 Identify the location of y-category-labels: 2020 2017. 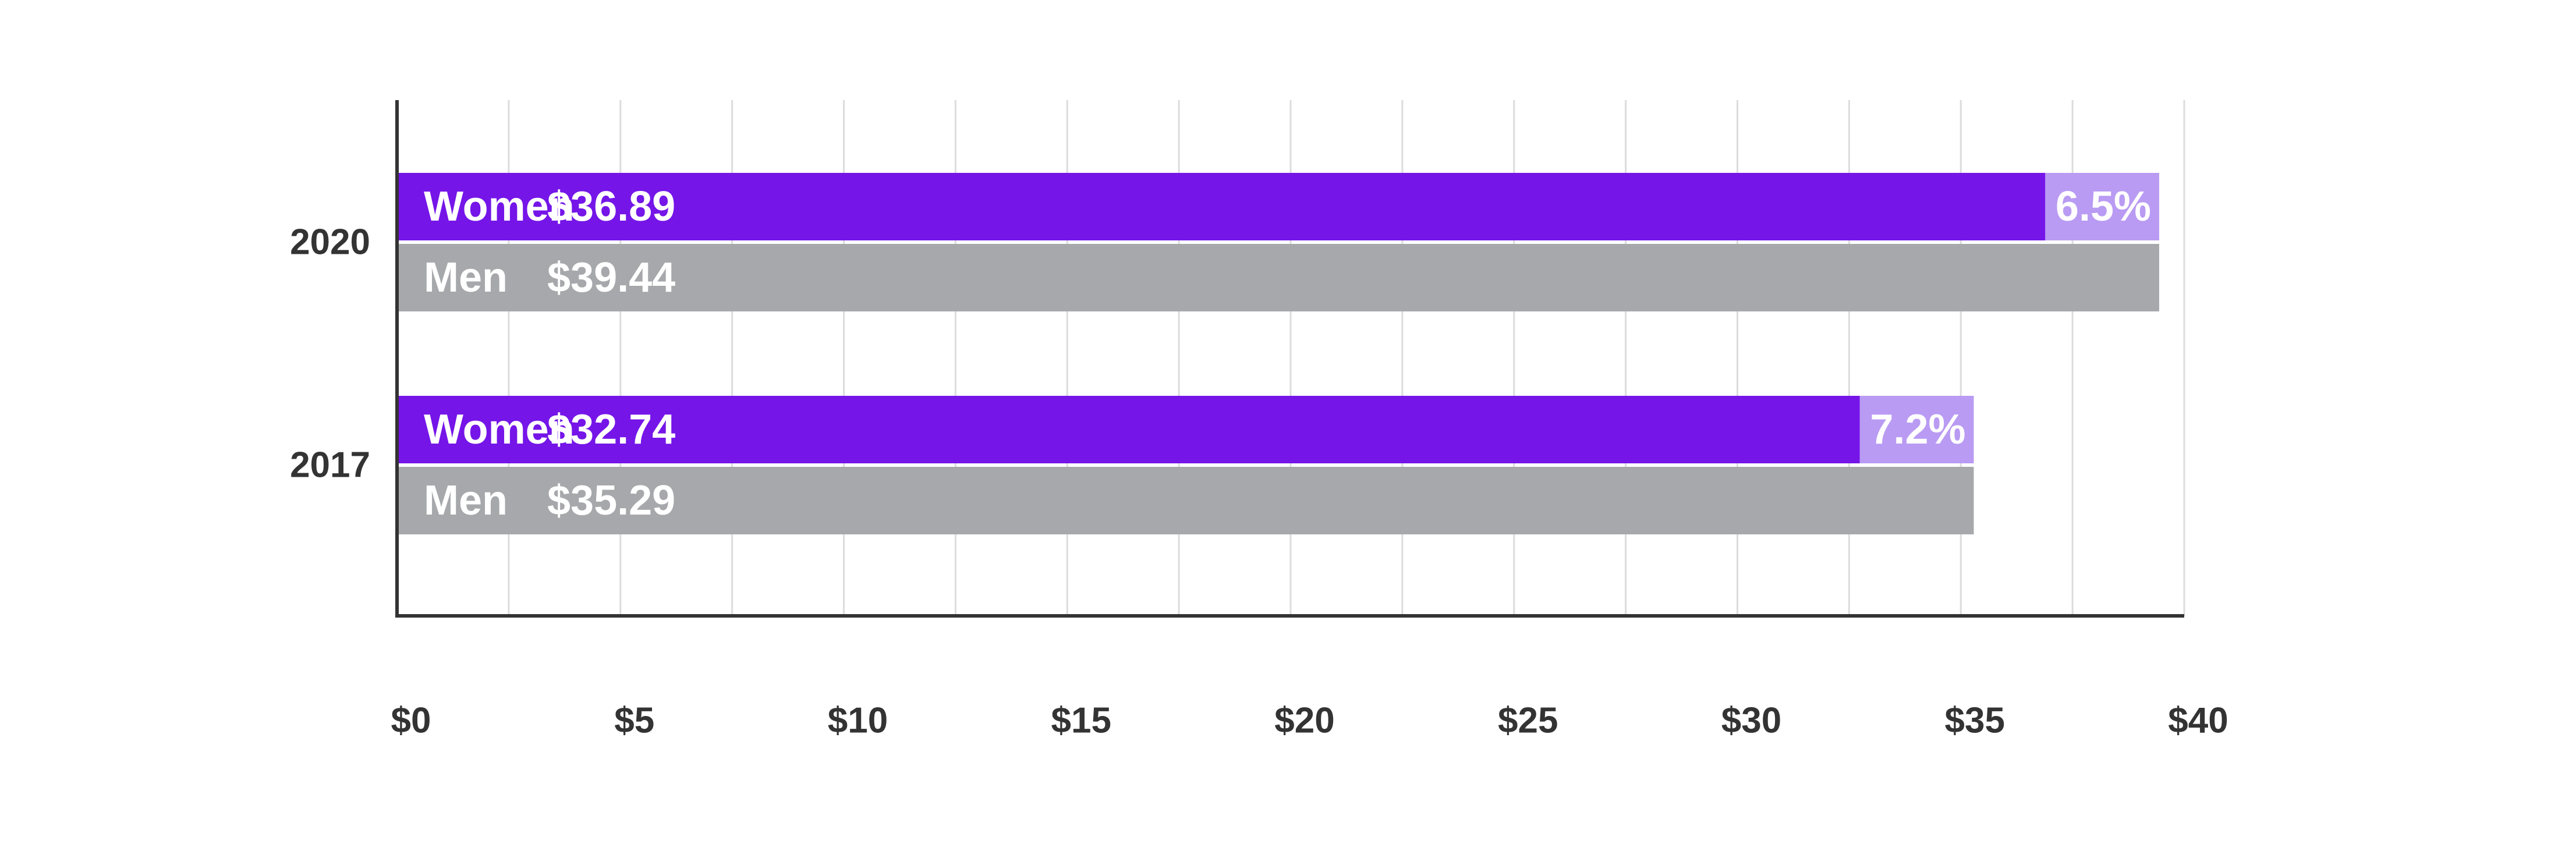
(330, 353).